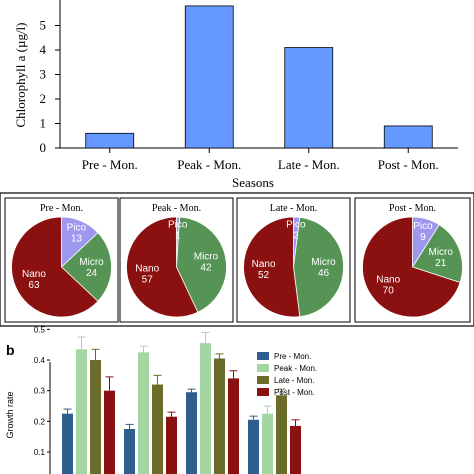 This screenshot has height=474, width=474. I want to click on x-axis-label: Seasons, so click(253, 182).